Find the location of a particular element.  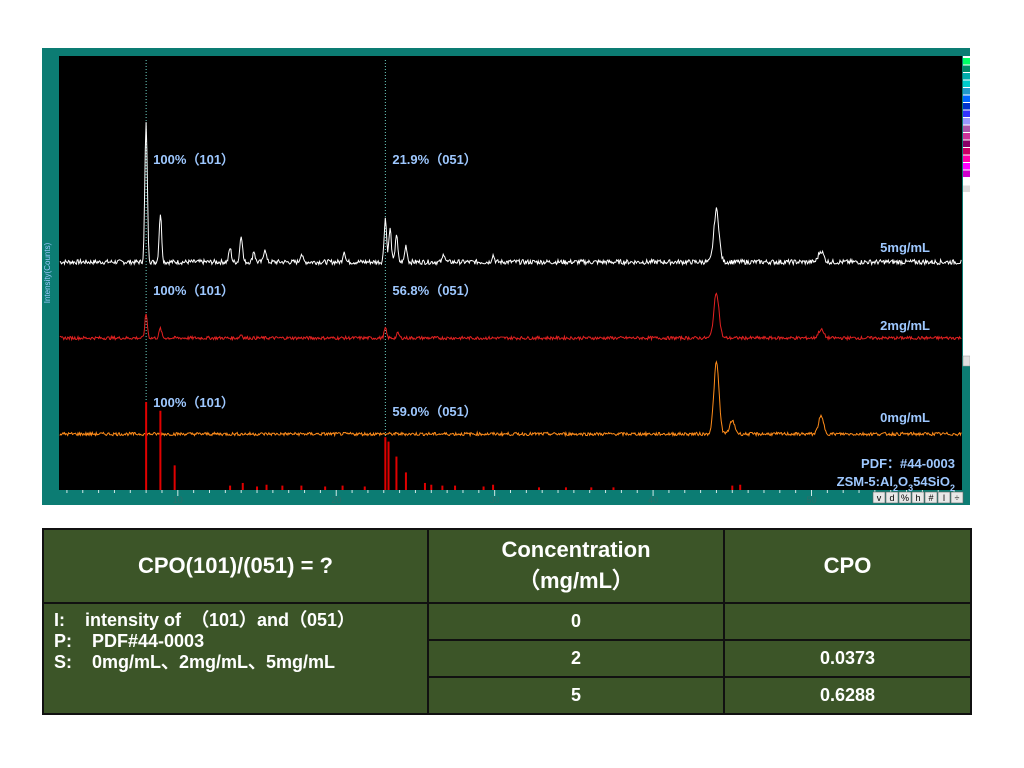

toolbar-button-4: # is located at coordinates (931, 497).